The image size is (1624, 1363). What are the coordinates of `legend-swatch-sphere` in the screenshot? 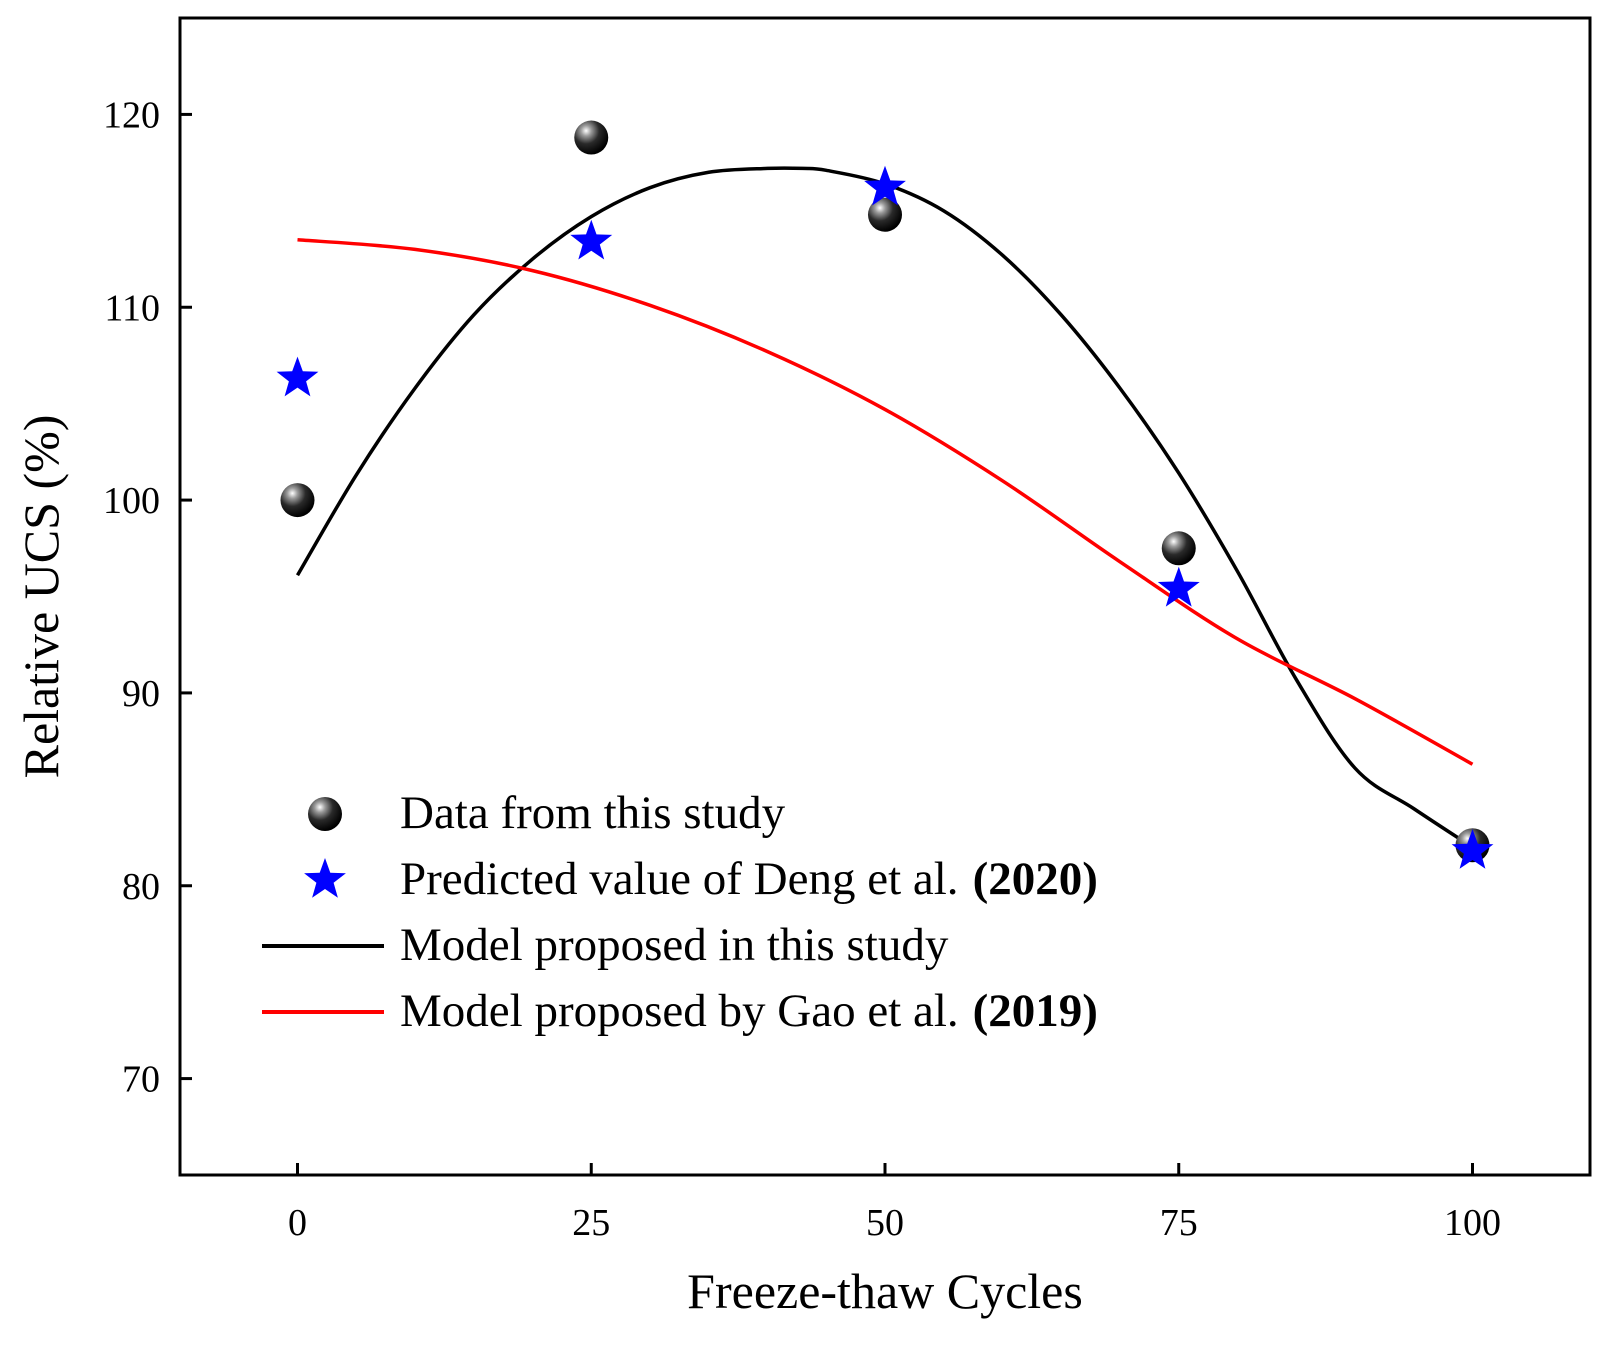 It's located at (325, 814).